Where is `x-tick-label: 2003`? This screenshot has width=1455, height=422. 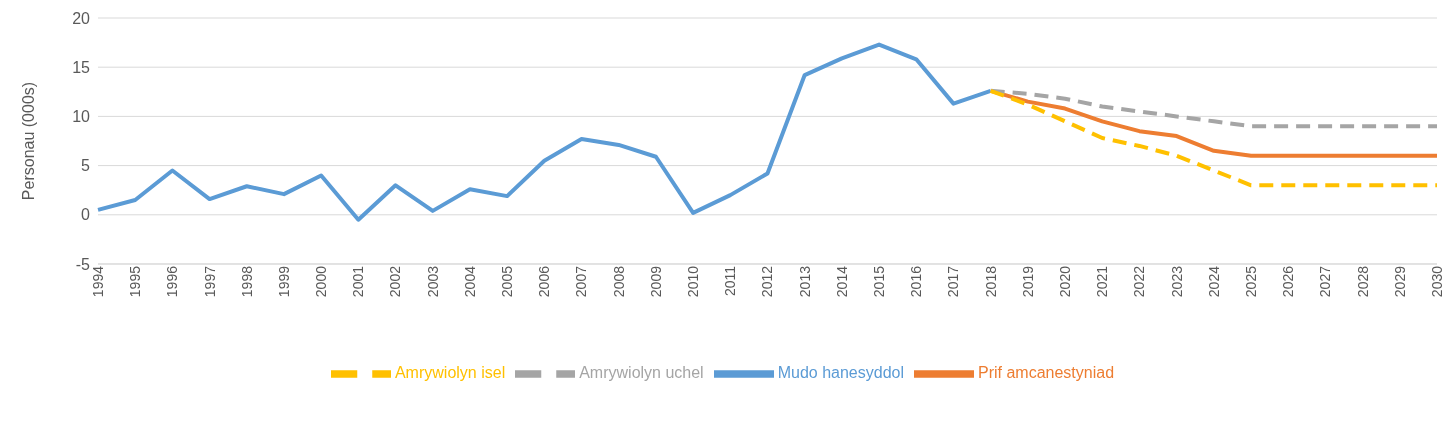
x-tick-label: 2003 is located at coordinates (432, 281).